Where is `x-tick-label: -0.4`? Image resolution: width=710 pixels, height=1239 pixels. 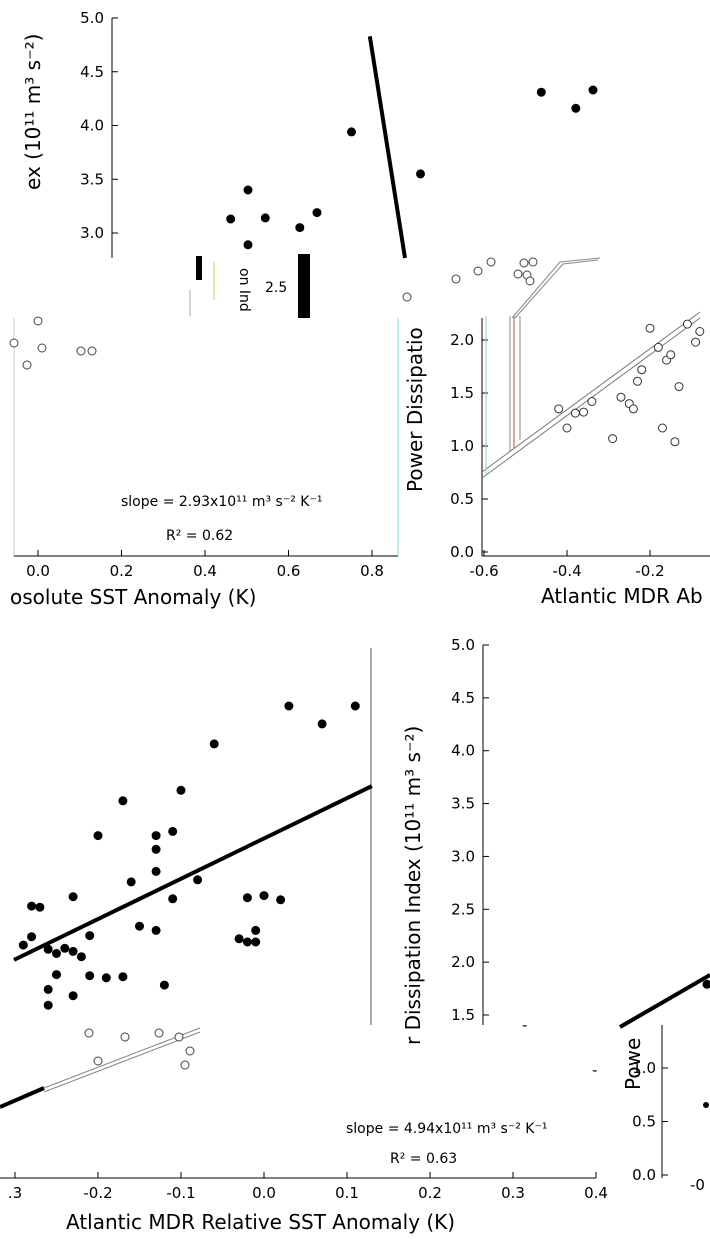
x-tick-label: -0.4 is located at coordinates (566, 571).